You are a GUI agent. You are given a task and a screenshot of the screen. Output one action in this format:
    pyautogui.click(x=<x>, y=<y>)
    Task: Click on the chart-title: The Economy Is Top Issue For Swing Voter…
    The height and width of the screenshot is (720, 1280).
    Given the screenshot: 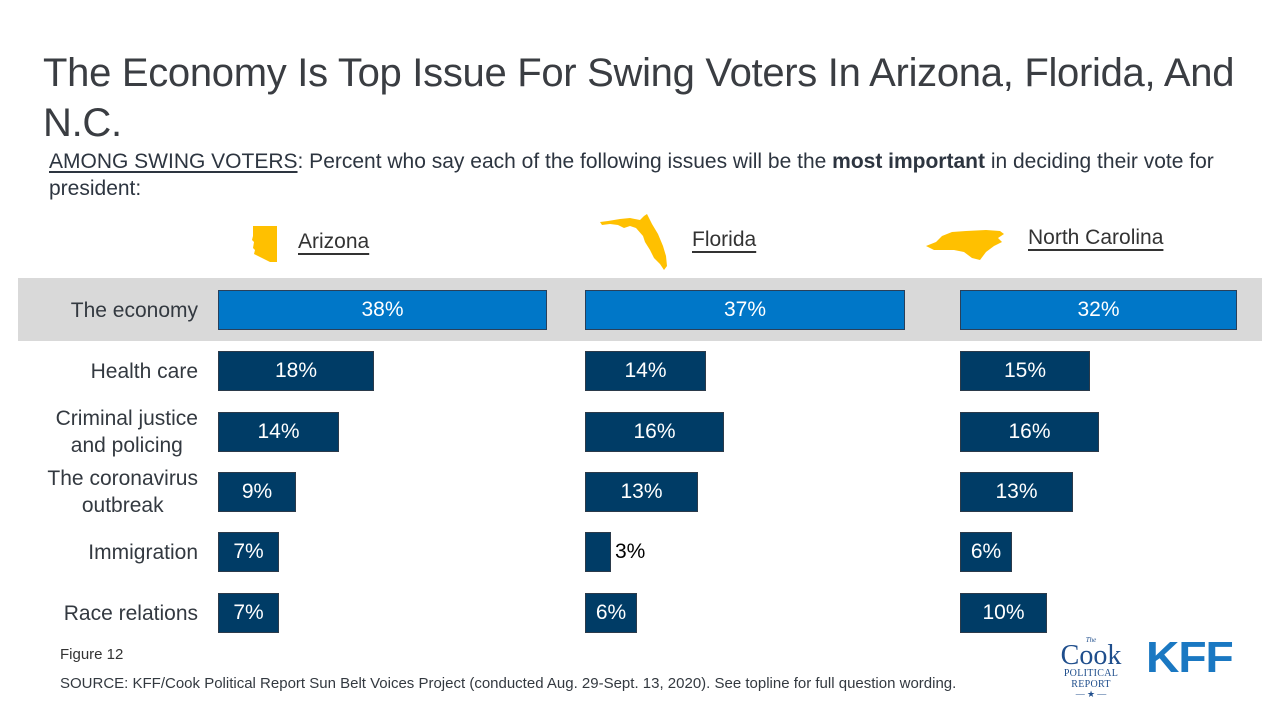 What is the action you would take?
    pyautogui.click(x=639, y=98)
    